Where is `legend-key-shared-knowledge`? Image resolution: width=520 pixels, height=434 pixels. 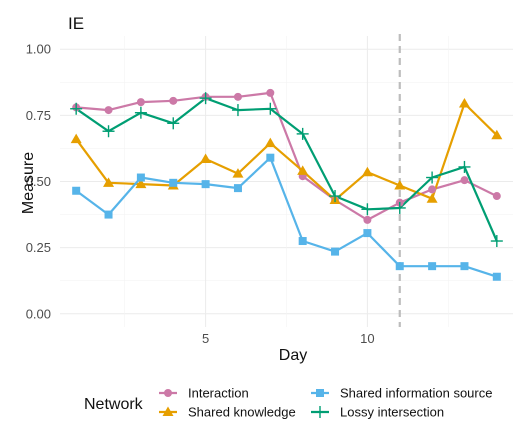 legend-key-shared-knowledge is located at coordinates (168, 411).